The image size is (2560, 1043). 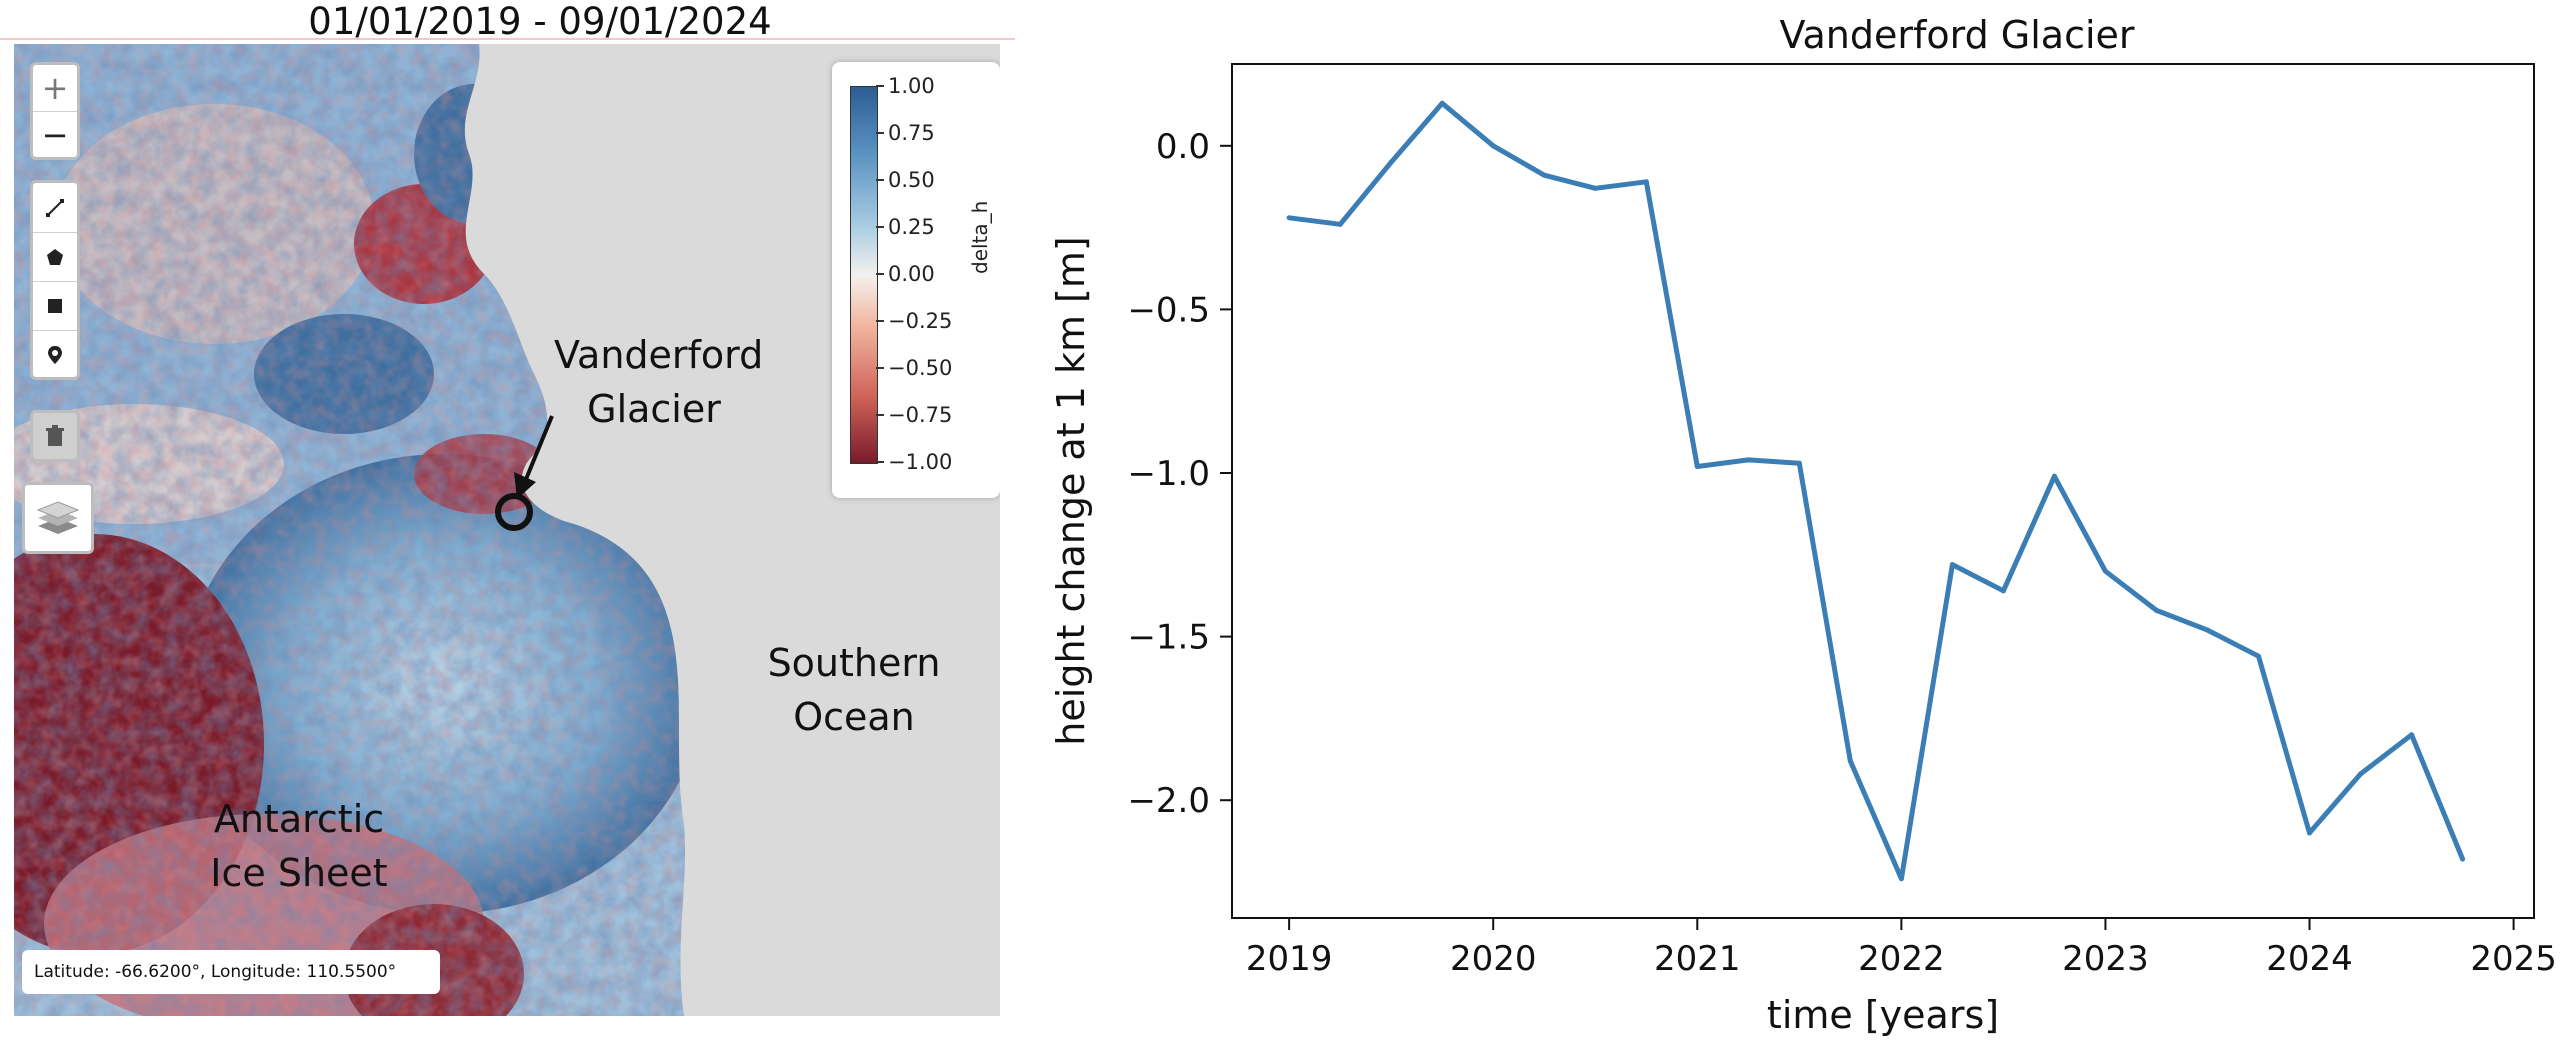 I want to click on y-tick-label: −0.5, so click(x=1168, y=310).